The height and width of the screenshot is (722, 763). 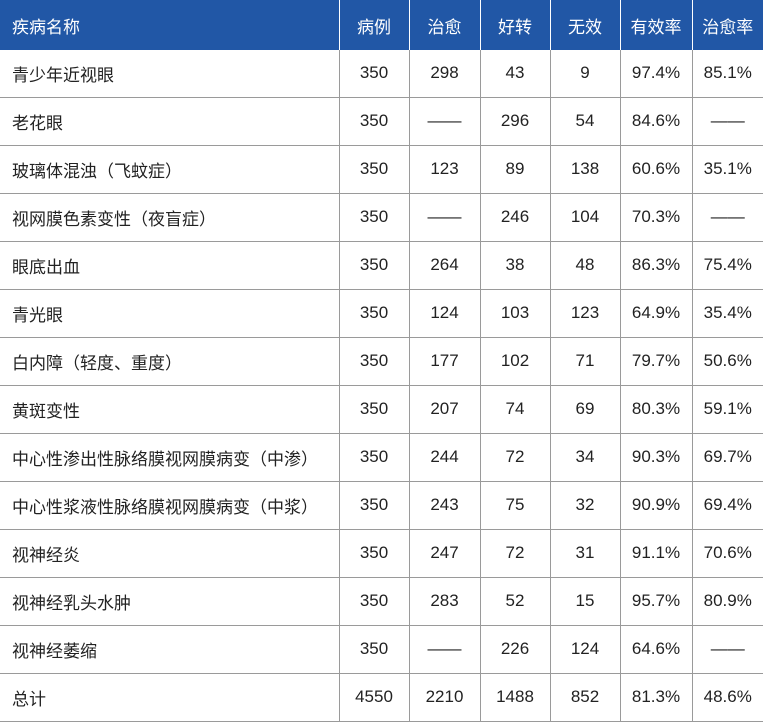 What do you see at coordinates (655, 697) in the screenshot?
I see `cell: 81.3%` at bounding box center [655, 697].